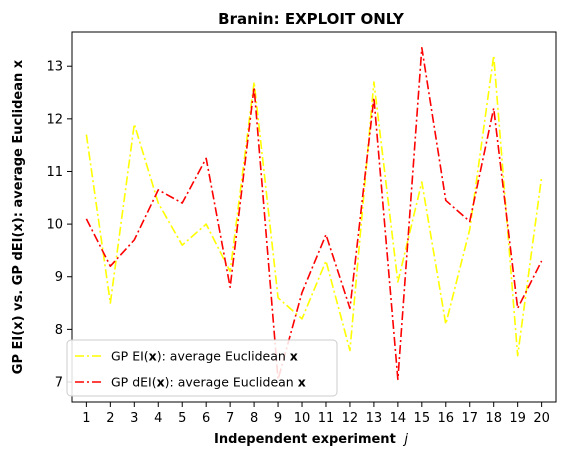 The height and width of the screenshot is (459, 567). Describe the element at coordinates (350, 418) in the screenshot. I see `x-tick-label: 12` at that location.